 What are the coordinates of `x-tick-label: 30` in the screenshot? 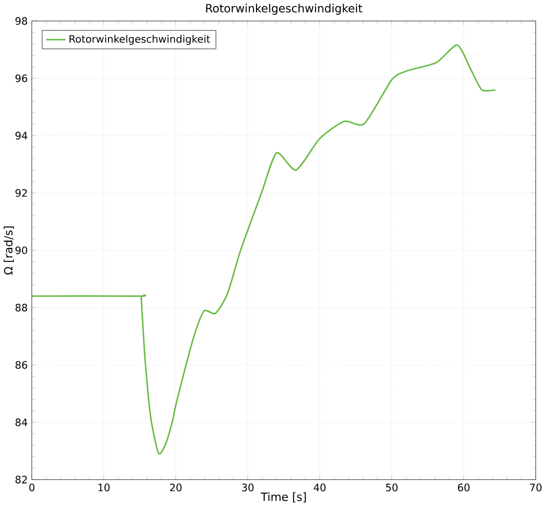 It's located at (248, 488).